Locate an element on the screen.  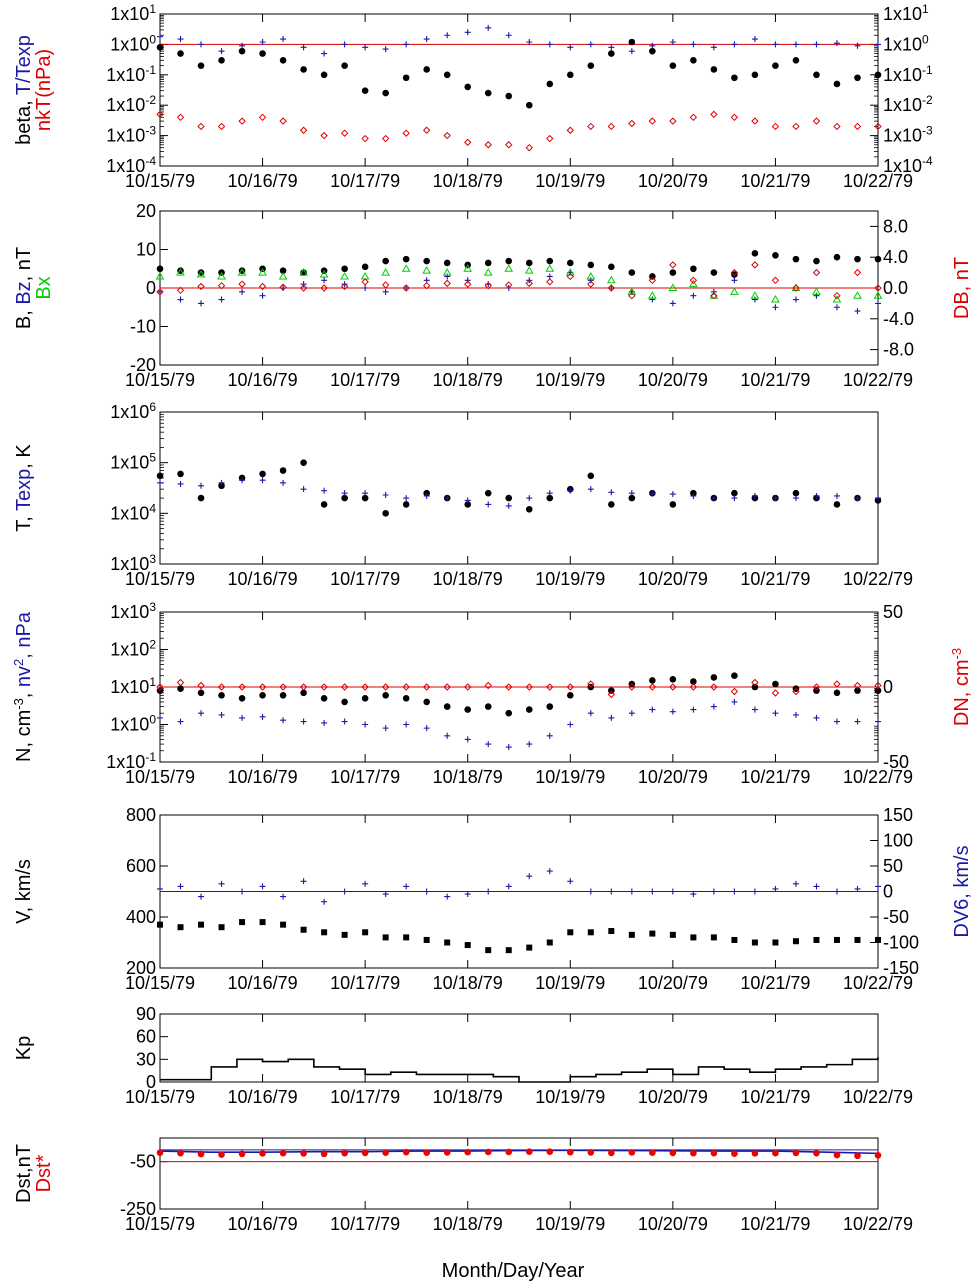
series-Texp is located at coordinates (519, 493).